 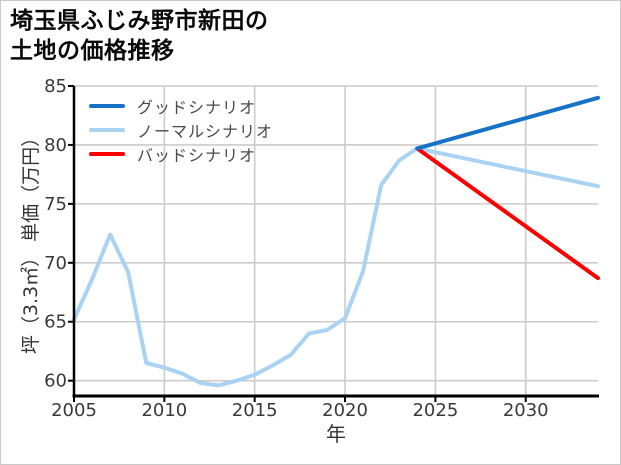 What do you see at coordinates (55, 204) in the screenshot?
I see `y-tick-label: 75` at bounding box center [55, 204].